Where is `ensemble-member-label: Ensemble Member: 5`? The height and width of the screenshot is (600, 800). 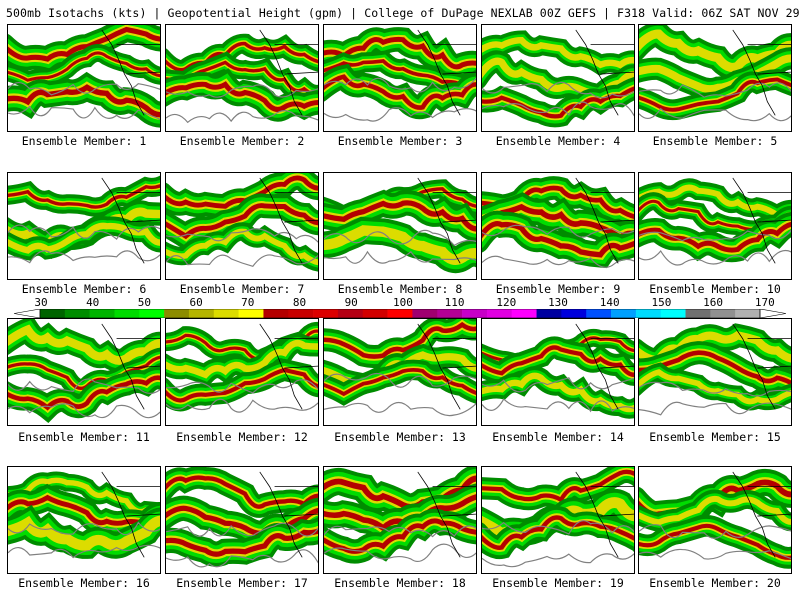
ensemble-member-label: Ensemble Member: 5 is located at coordinates (715, 141).